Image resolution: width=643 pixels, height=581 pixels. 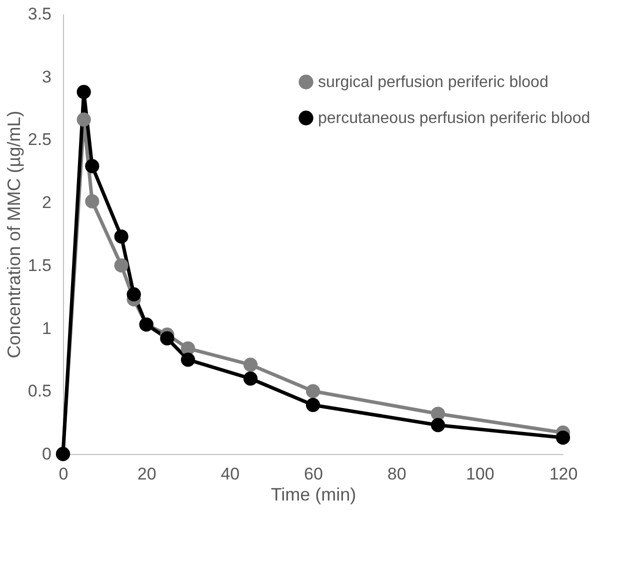 I want to click on x-tick-label: 20, so click(x=146, y=474).